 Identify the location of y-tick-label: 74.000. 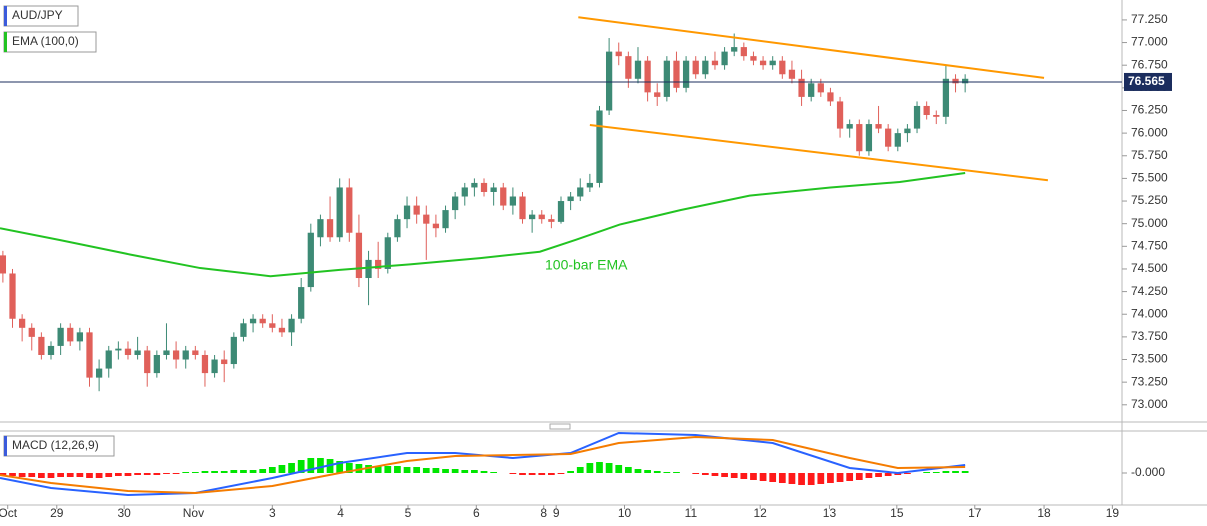
(1149, 313).